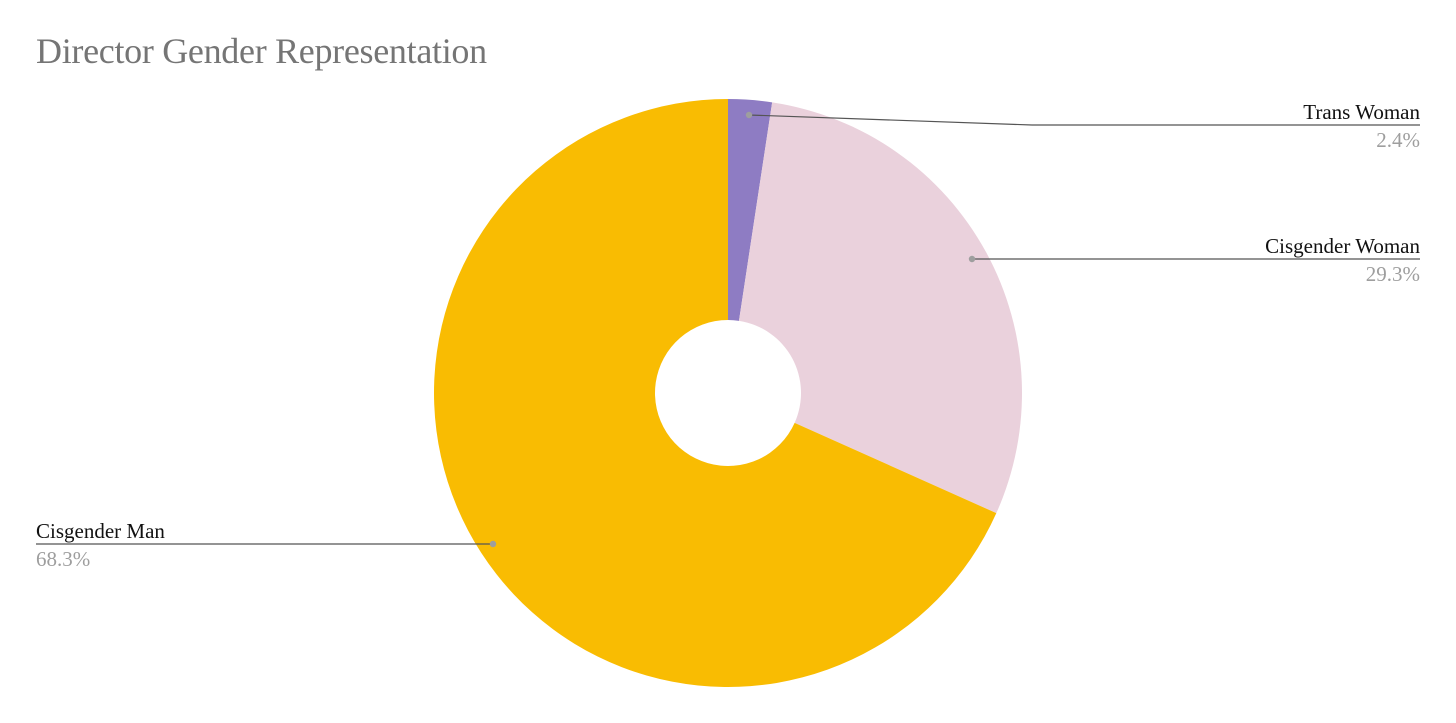 The image size is (1456, 723). Describe the element at coordinates (880, 308) in the screenshot. I see `pie-slice-cisgender-woman` at that location.